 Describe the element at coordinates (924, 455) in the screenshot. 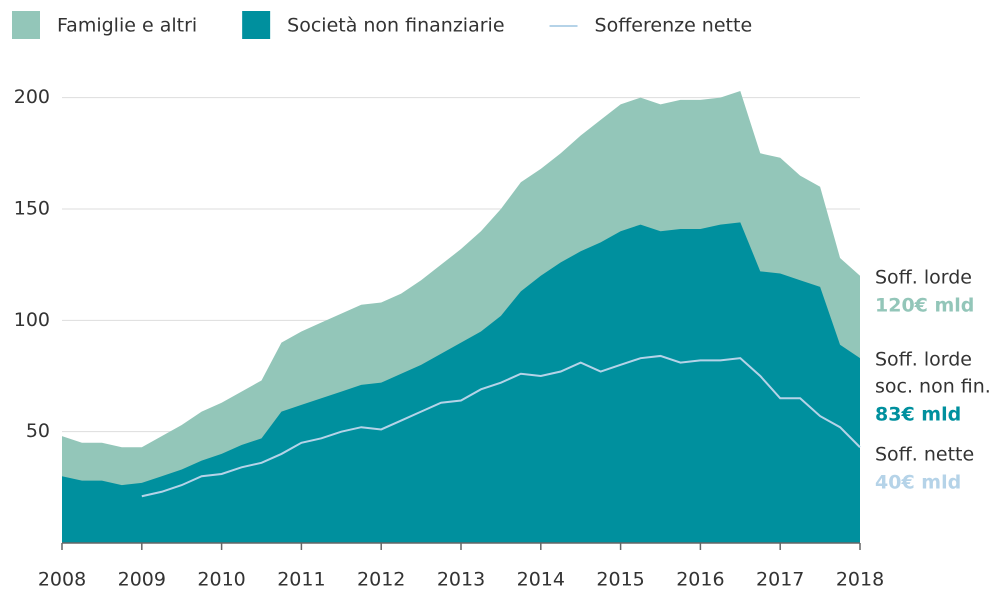

I see `annotation: Soff. nette` at that location.